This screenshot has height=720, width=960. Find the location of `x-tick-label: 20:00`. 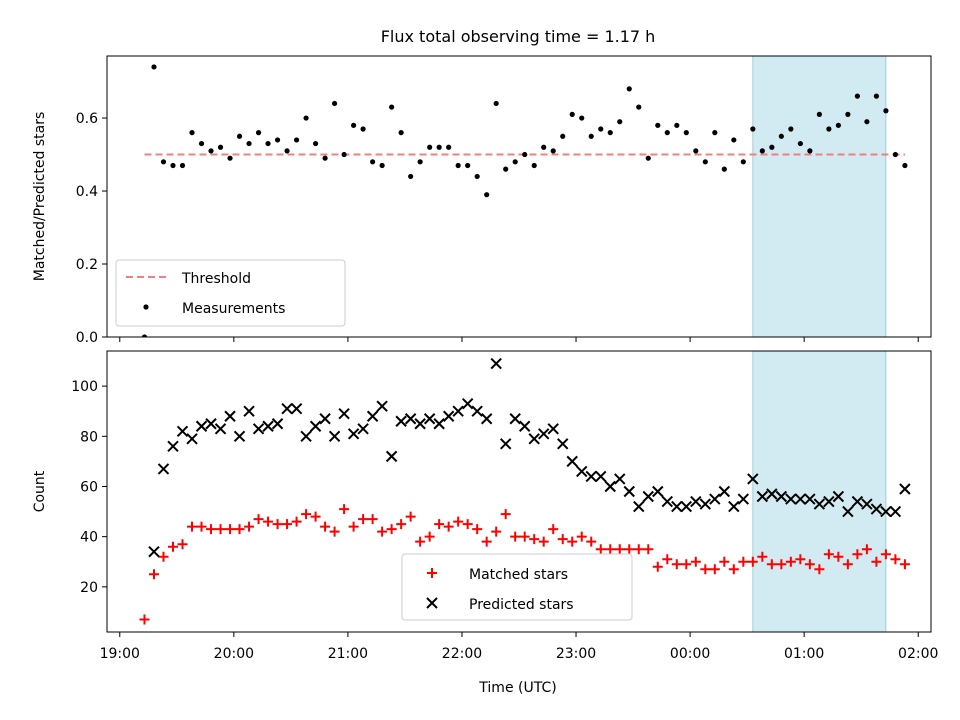

x-tick-label: 20:00 is located at coordinates (234, 654).